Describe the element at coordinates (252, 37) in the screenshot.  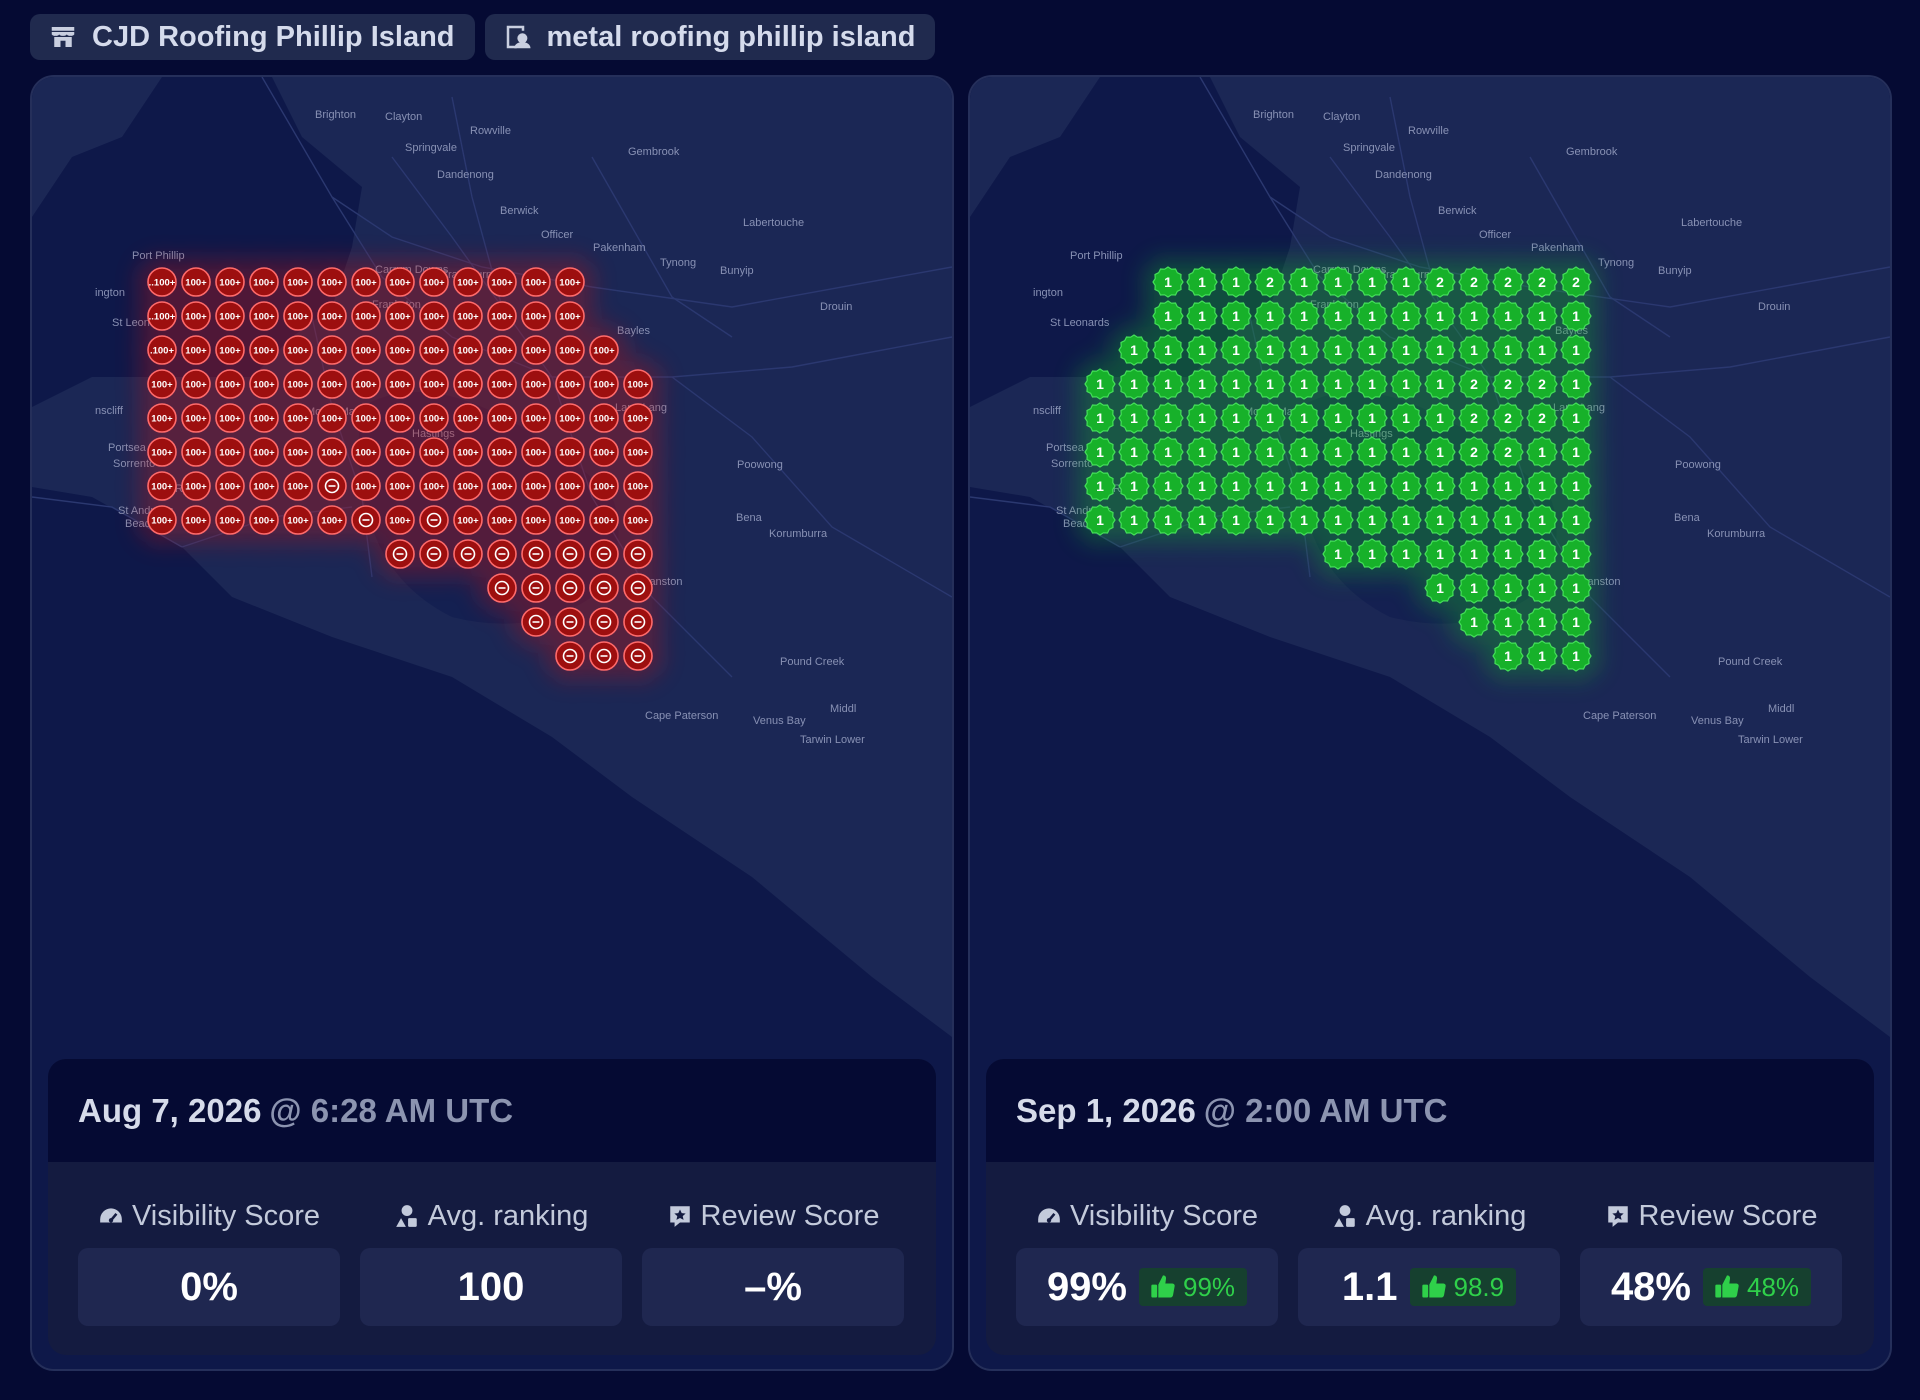
I see `business-chip: CJD Roofing Phillip Island` at that location.